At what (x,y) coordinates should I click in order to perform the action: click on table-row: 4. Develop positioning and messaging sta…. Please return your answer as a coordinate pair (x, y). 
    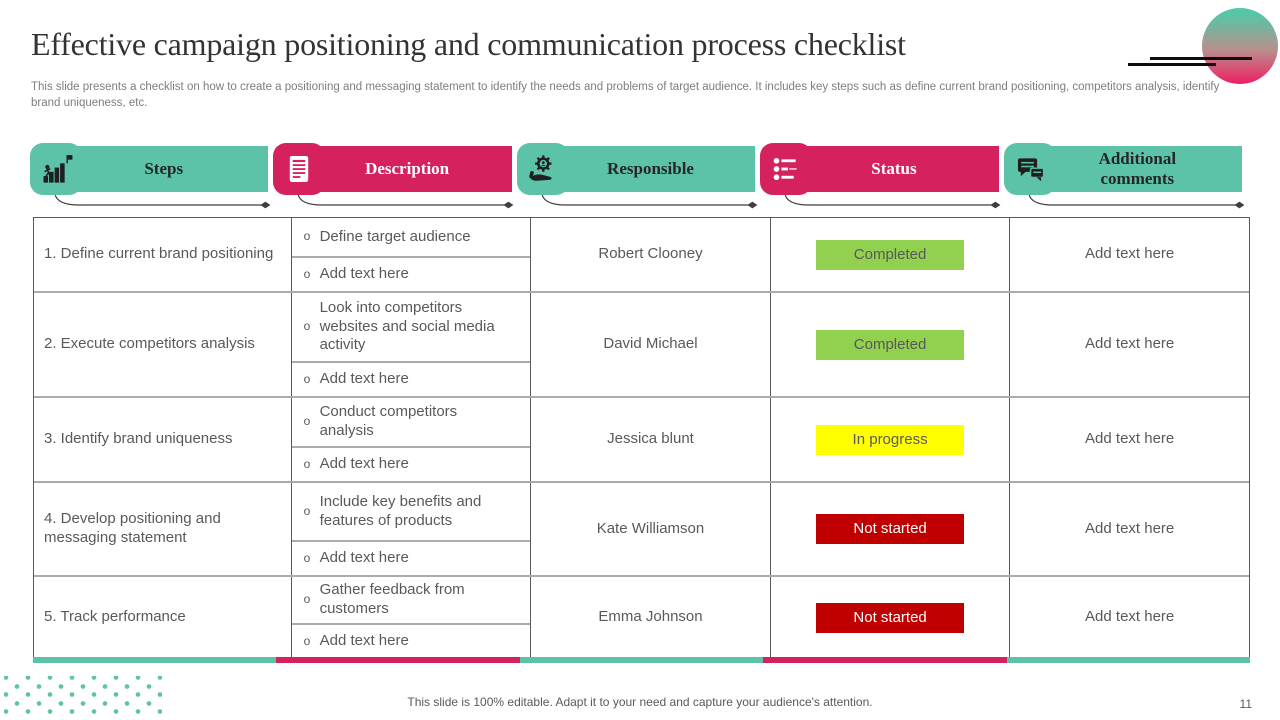
    Looking at the image, I should click on (641, 528).